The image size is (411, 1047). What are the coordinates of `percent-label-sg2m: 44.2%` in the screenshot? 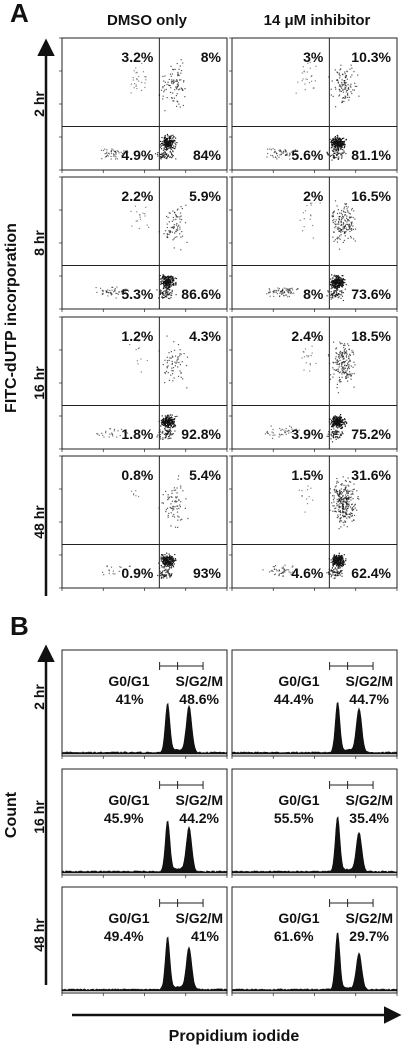 It's located at (199, 818).